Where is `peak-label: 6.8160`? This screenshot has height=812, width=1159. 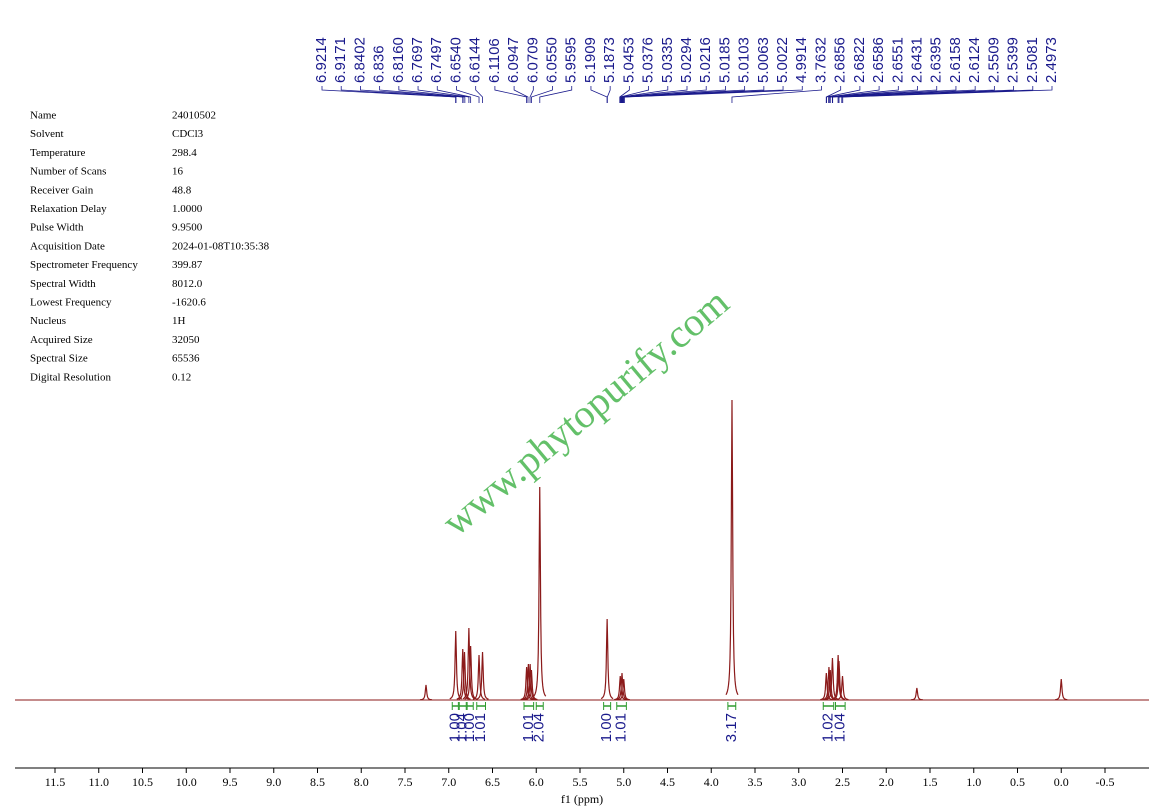
peak-label: 6.8160 is located at coordinates (398, 60).